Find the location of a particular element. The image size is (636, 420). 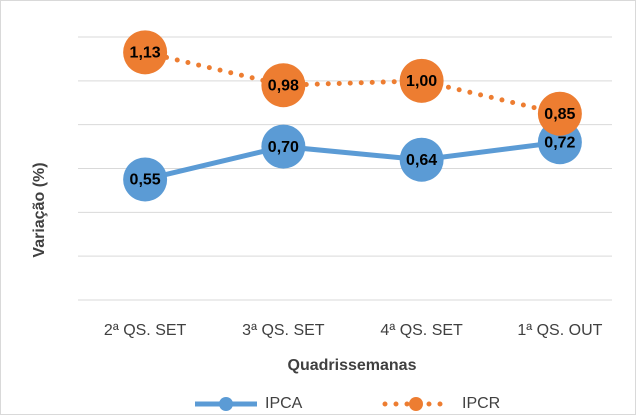

x-axis-title: Quadrissemanas is located at coordinates (352, 365).